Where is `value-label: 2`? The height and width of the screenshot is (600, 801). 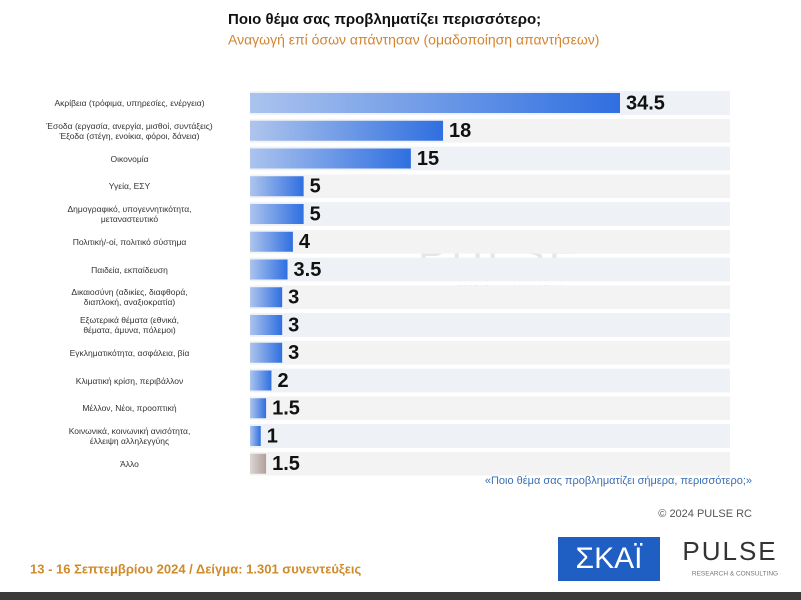
value-label: 2 is located at coordinates (282, 381).